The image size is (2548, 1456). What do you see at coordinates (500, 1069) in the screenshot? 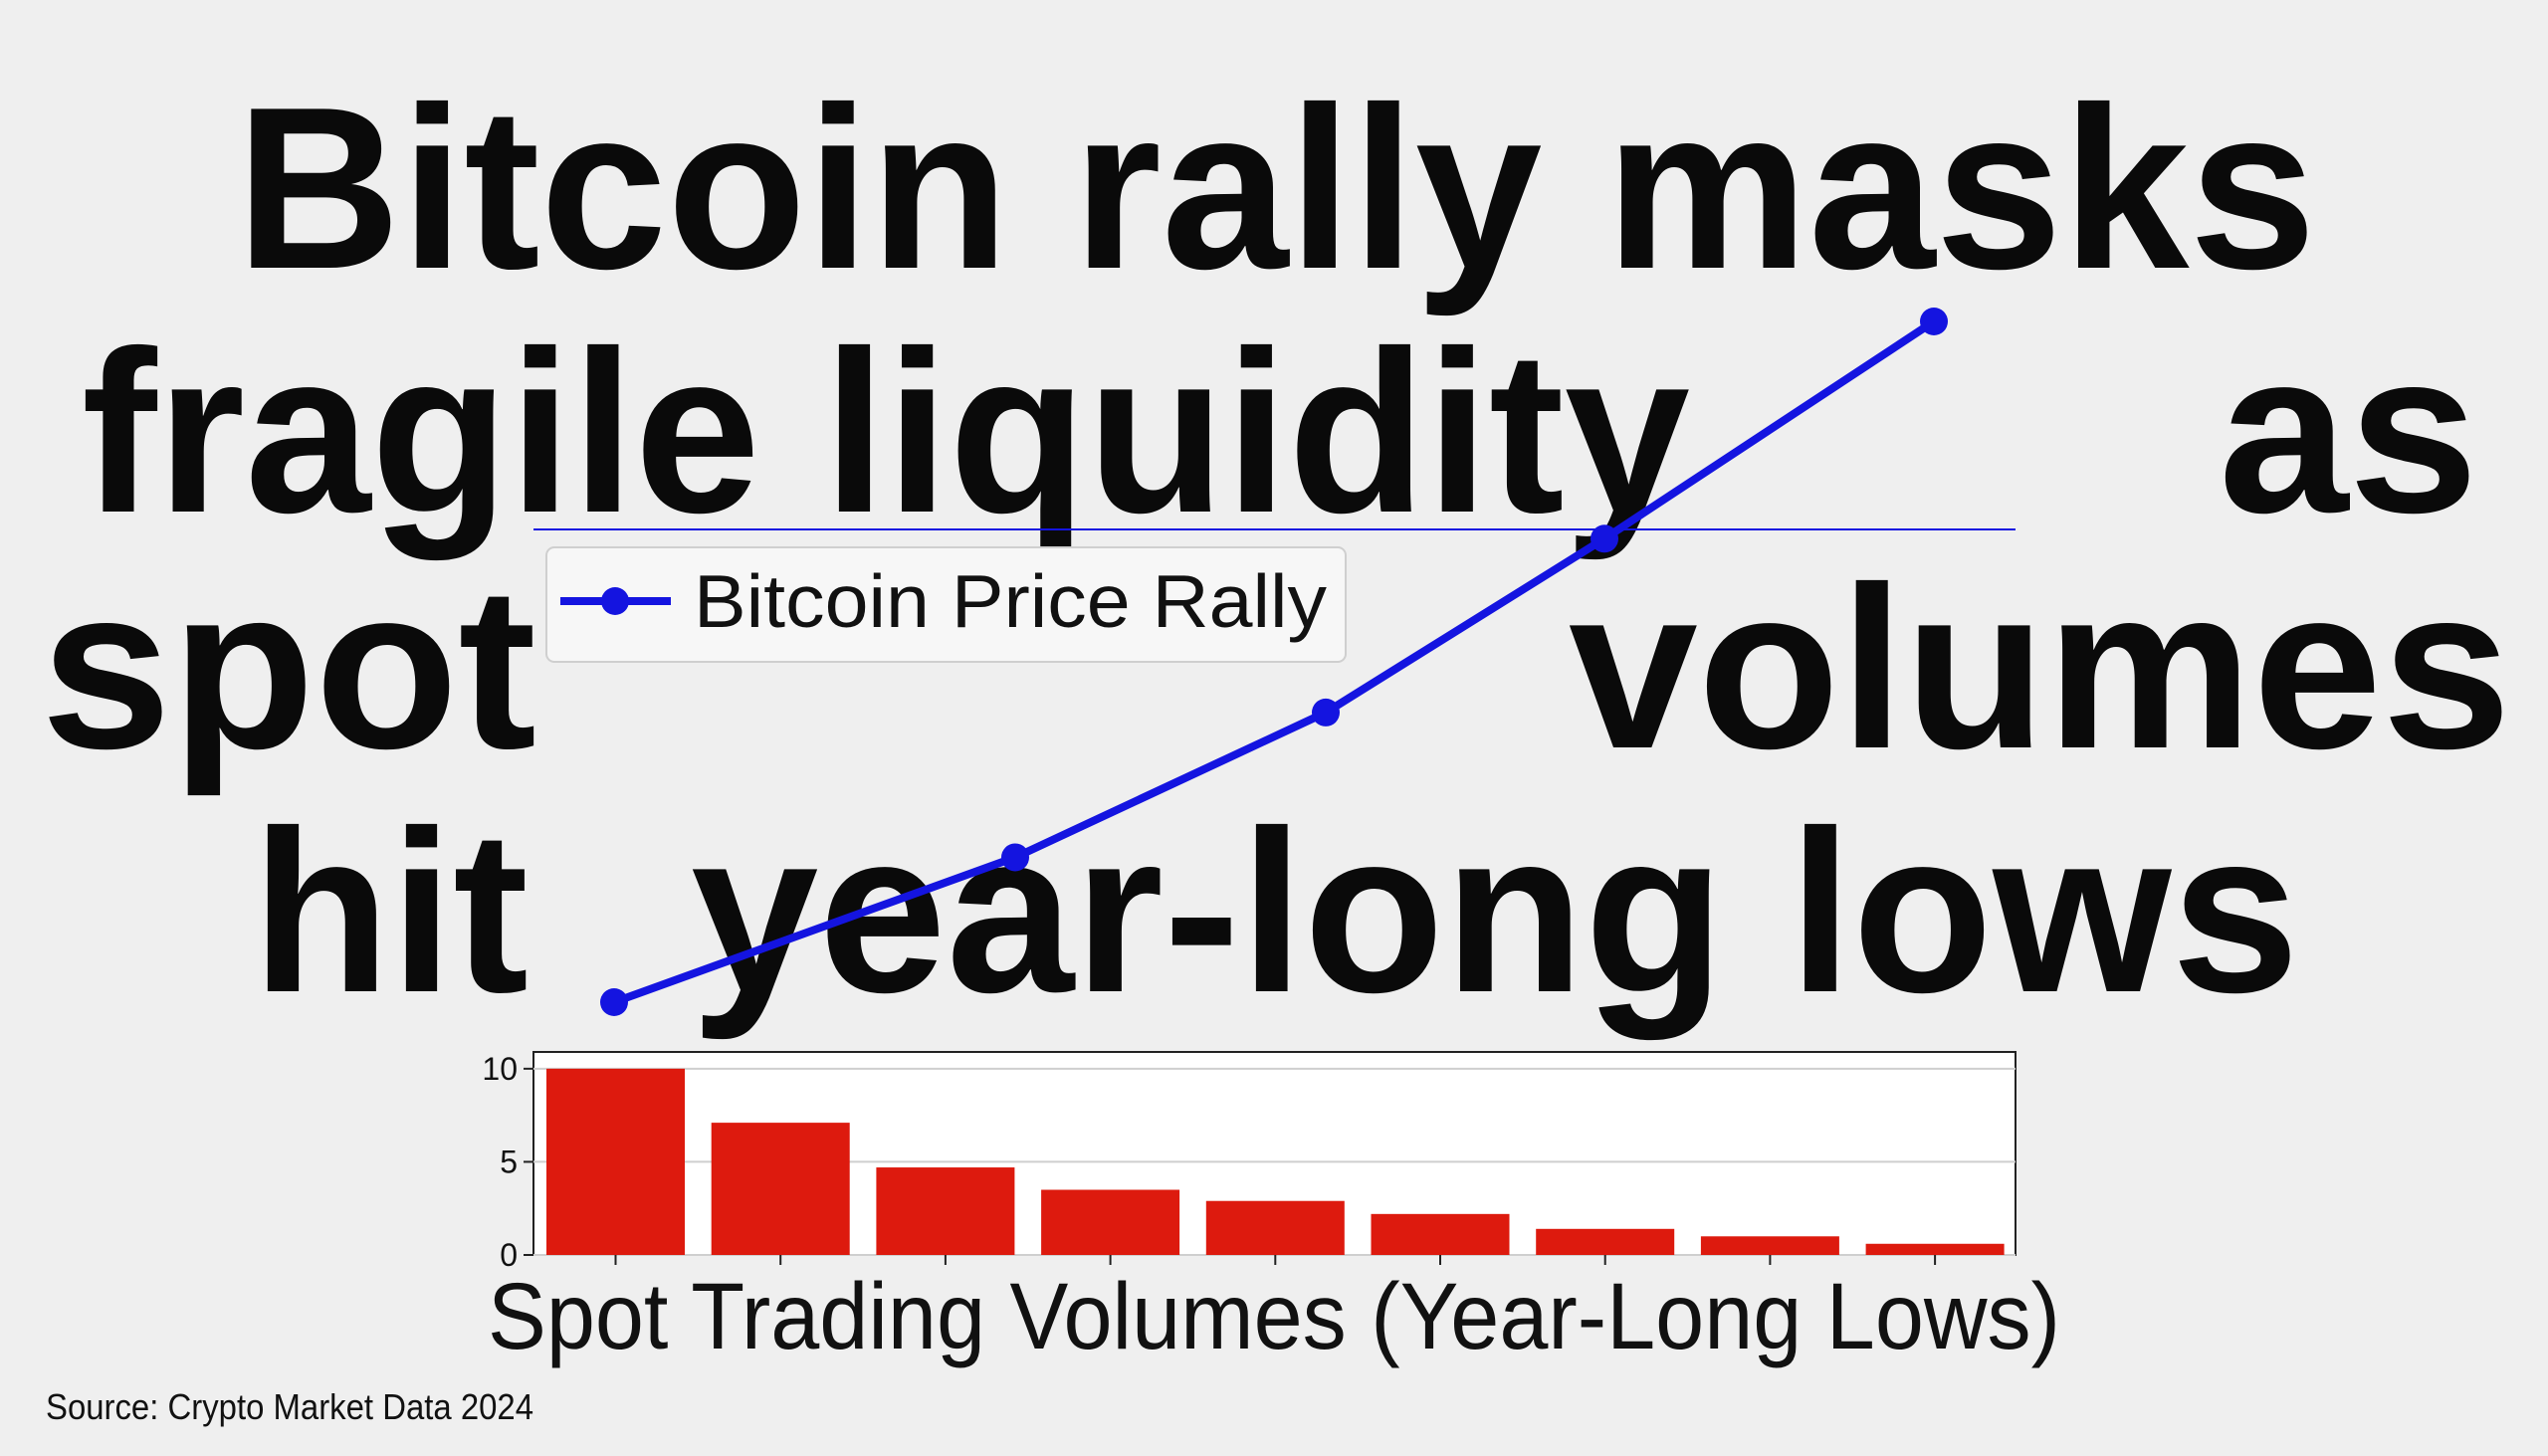
I see `y-tick-label: 10` at bounding box center [500, 1069].